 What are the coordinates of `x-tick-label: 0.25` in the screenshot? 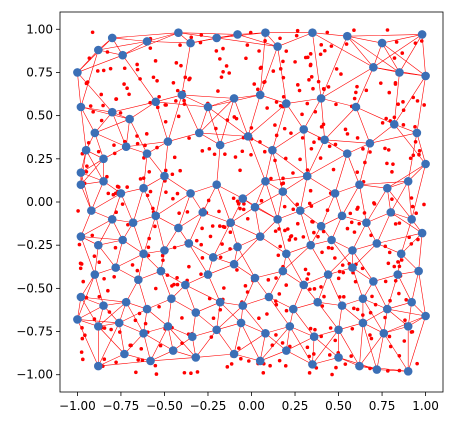 It's located at (295, 406).